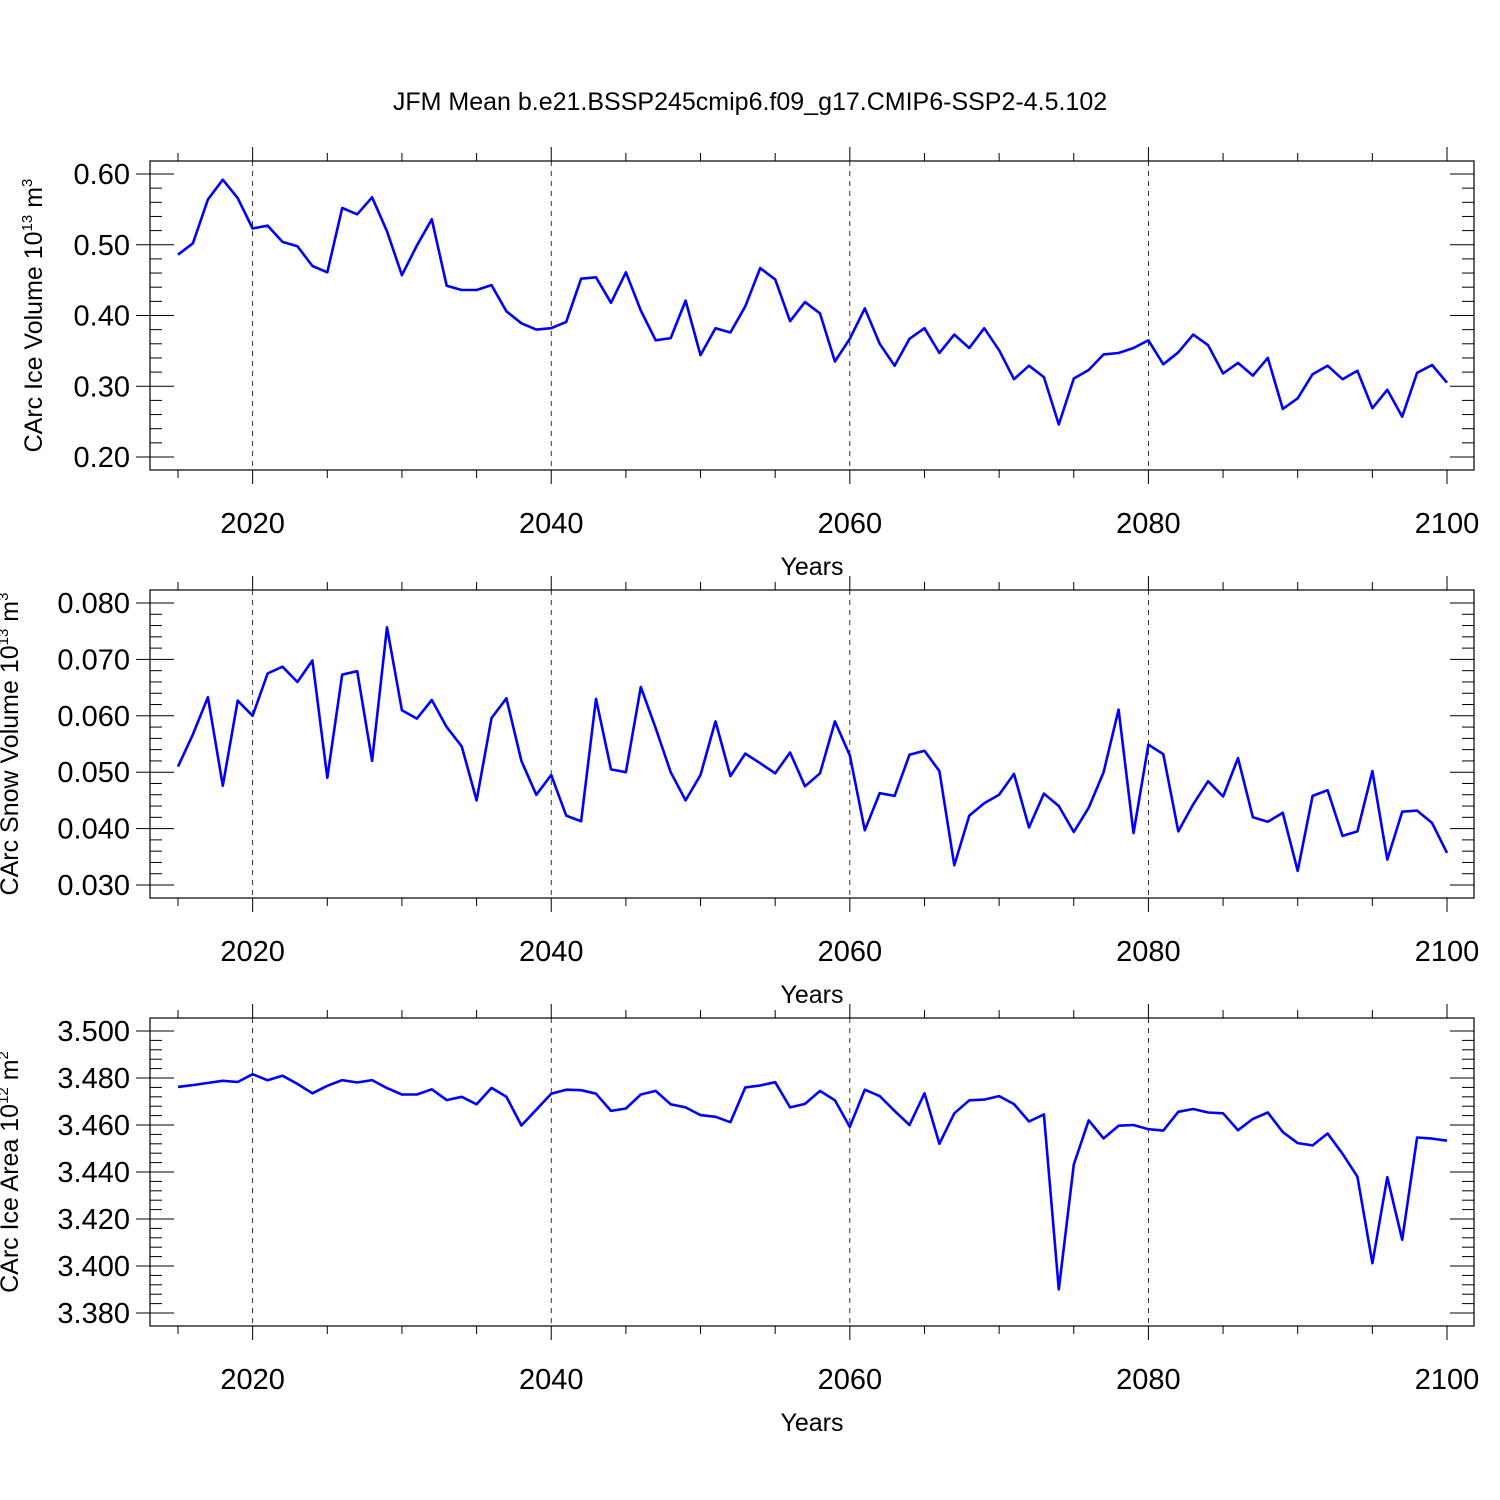 The height and width of the screenshot is (1500, 1500). Describe the element at coordinates (93, 1314) in the screenshot. I see `y-tick-label: 3.380` at that location.